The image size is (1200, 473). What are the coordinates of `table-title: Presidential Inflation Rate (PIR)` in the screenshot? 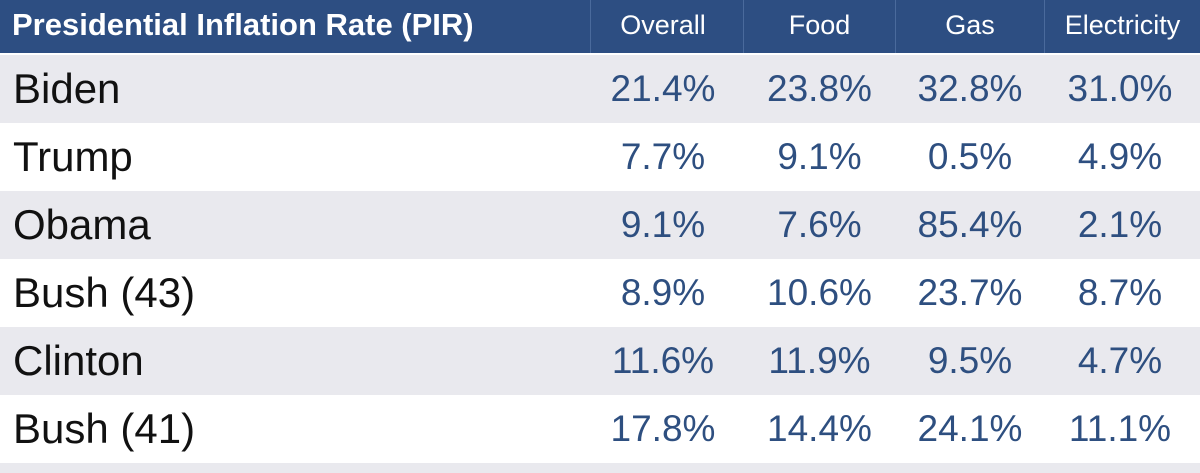 It's located at (243, 24).